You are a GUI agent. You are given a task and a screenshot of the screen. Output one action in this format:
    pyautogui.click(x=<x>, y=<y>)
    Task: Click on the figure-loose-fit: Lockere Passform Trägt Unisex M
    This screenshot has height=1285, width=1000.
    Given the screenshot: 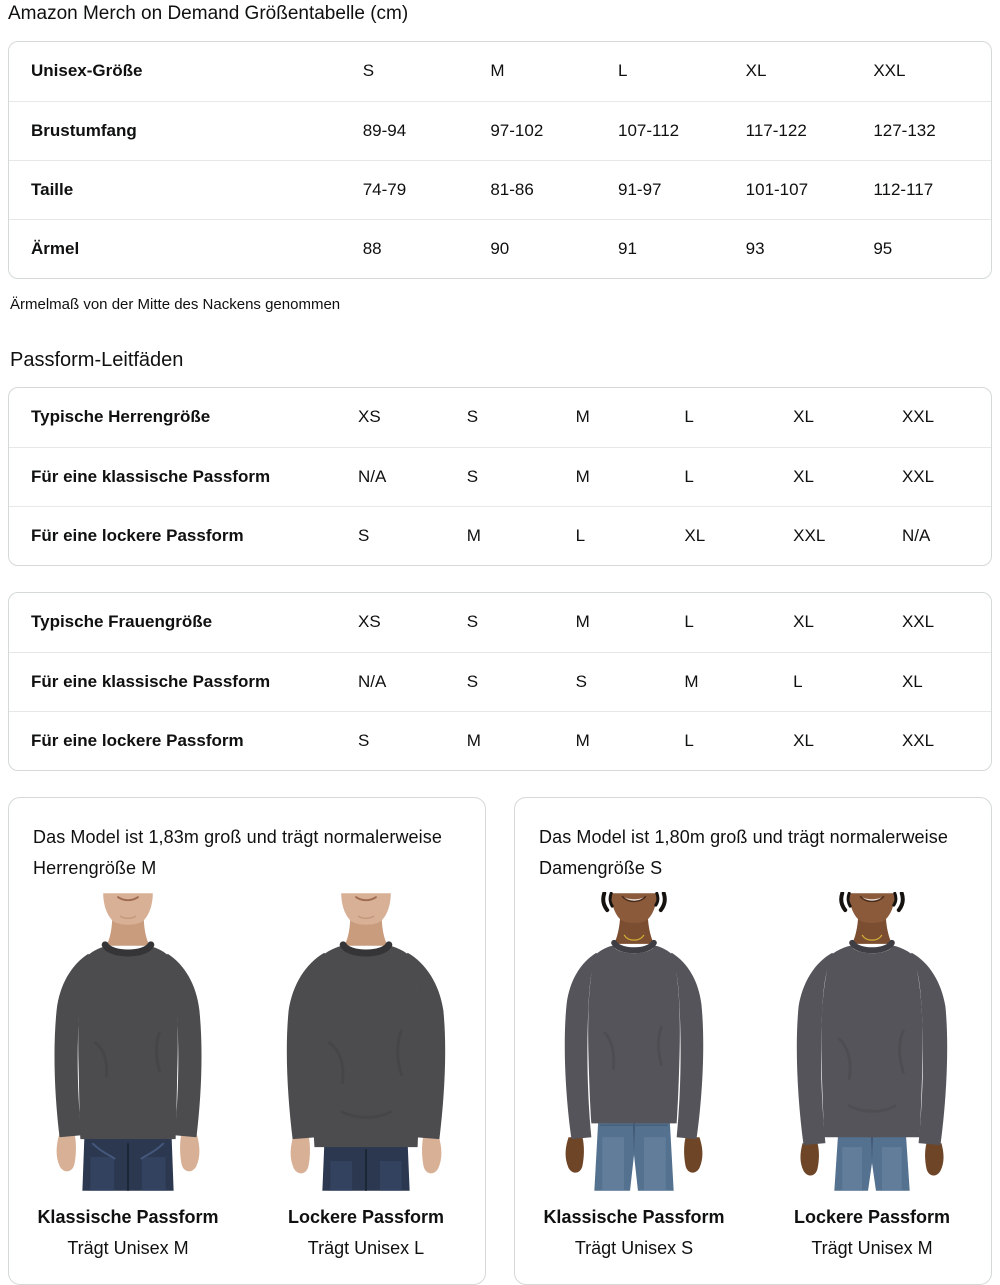 What is the action you would take?
    pyautogui.click(x=872, y=1076)
    